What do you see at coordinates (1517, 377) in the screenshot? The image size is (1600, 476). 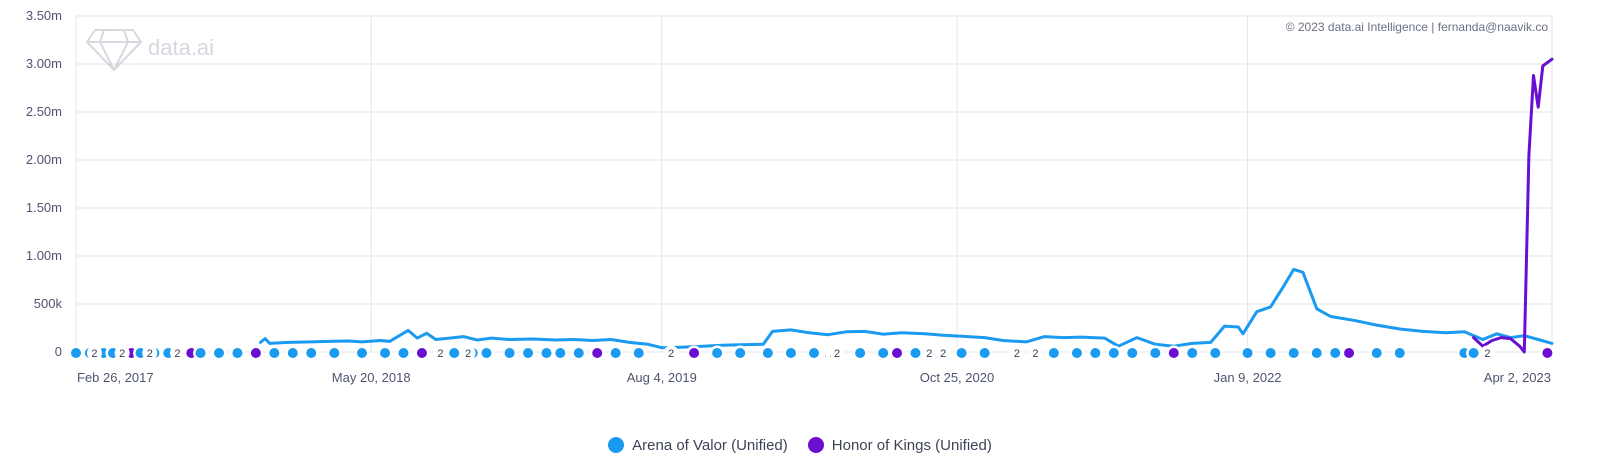 I see `x-tick-label: Apr 2, 2023` at bounding box center [1517, 377].